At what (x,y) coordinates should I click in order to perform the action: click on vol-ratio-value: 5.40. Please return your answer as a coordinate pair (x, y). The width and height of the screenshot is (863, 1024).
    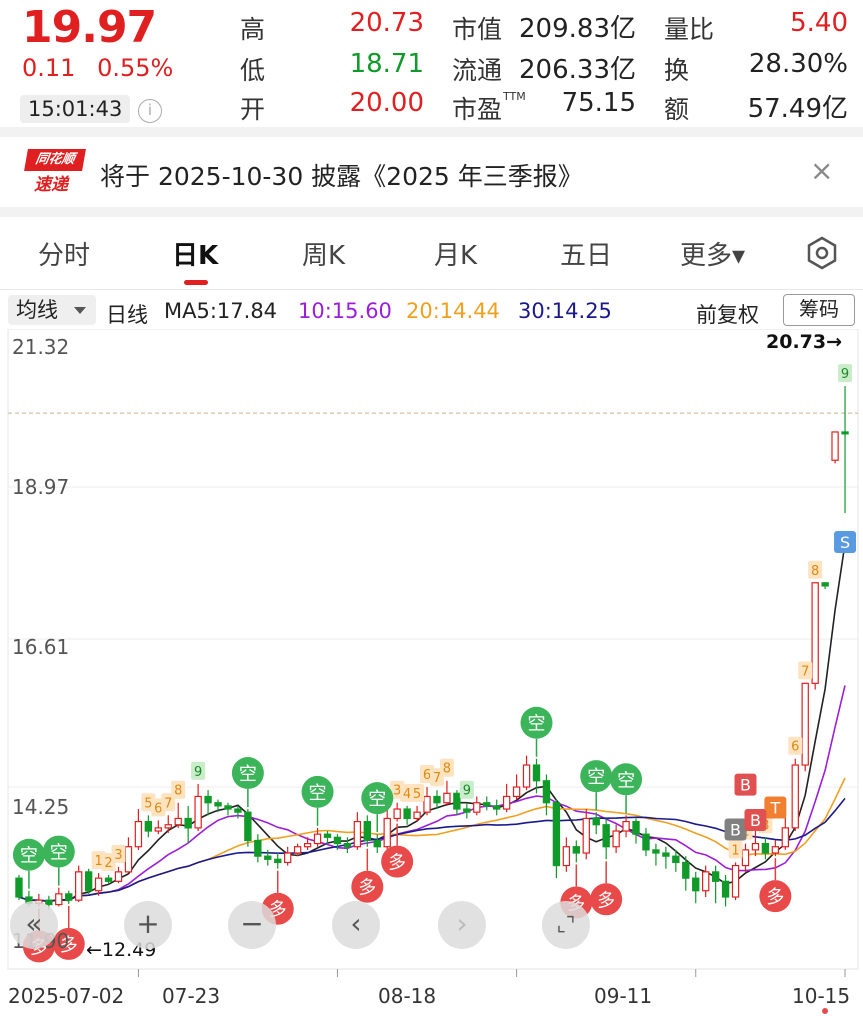
    Looking at the image, I should click on (819, 23).